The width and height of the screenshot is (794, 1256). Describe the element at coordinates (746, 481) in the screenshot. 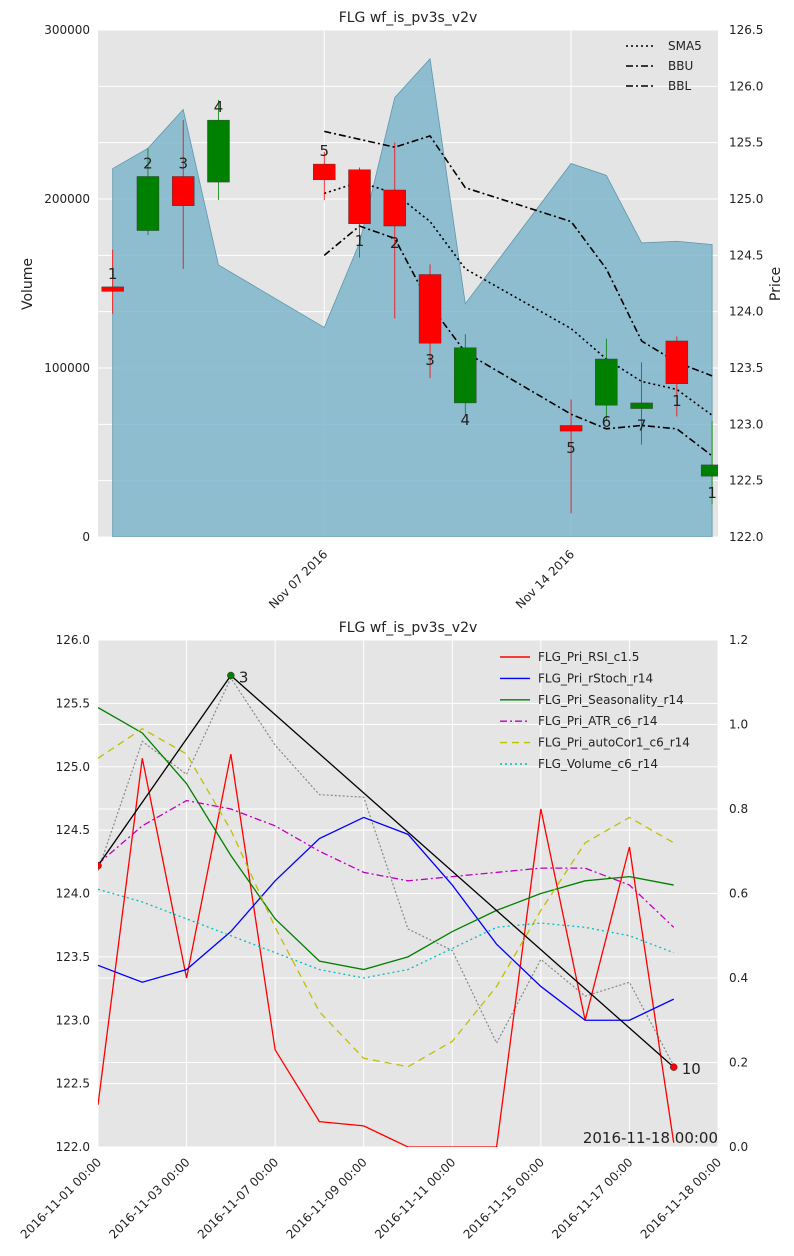

I see `y-tick-label-right: 122.5` at that location.